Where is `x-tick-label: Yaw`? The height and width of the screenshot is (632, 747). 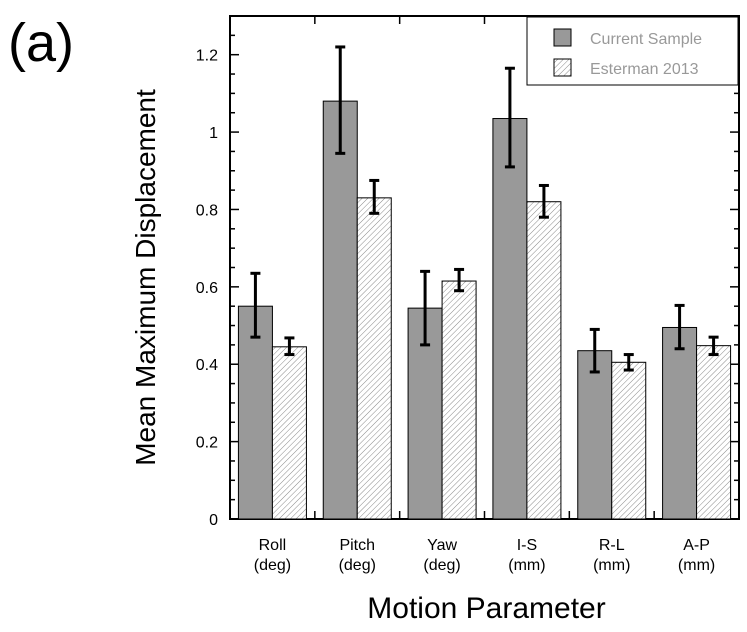
x-tick-label: Yaw is located at coordinates (442, 545).